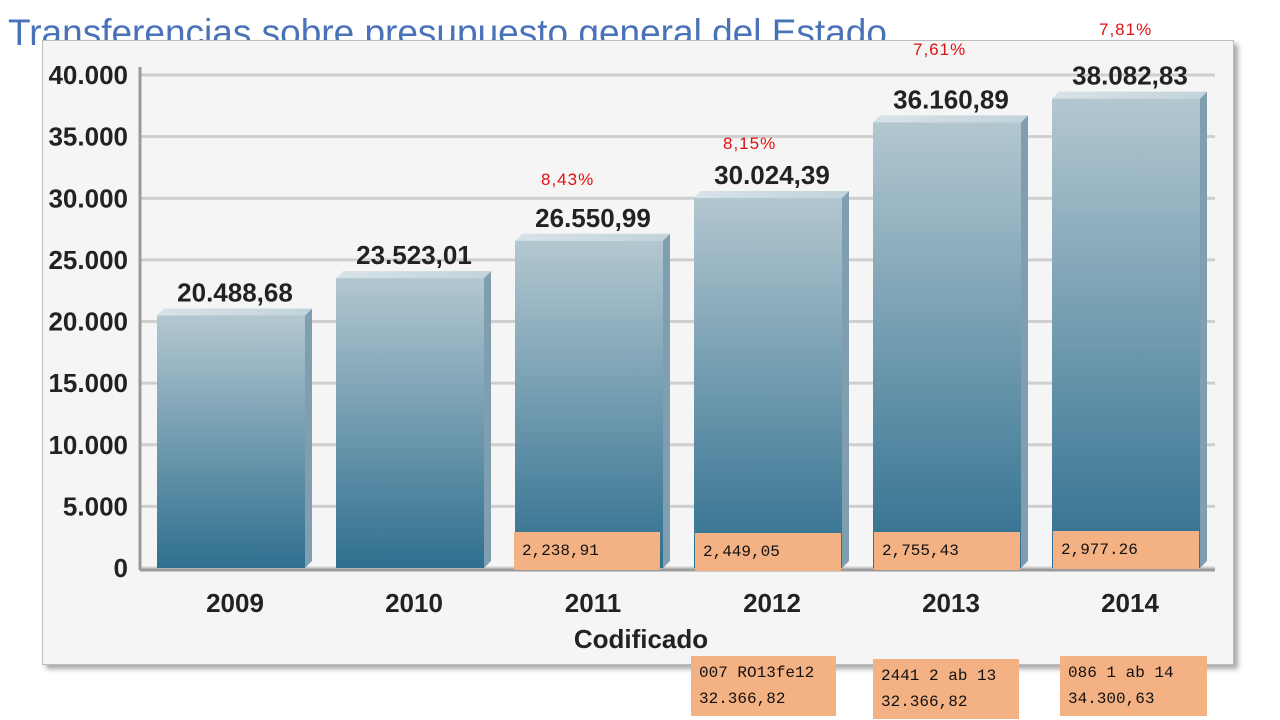  I want to click on bar-top-2013, so click(950, 119).